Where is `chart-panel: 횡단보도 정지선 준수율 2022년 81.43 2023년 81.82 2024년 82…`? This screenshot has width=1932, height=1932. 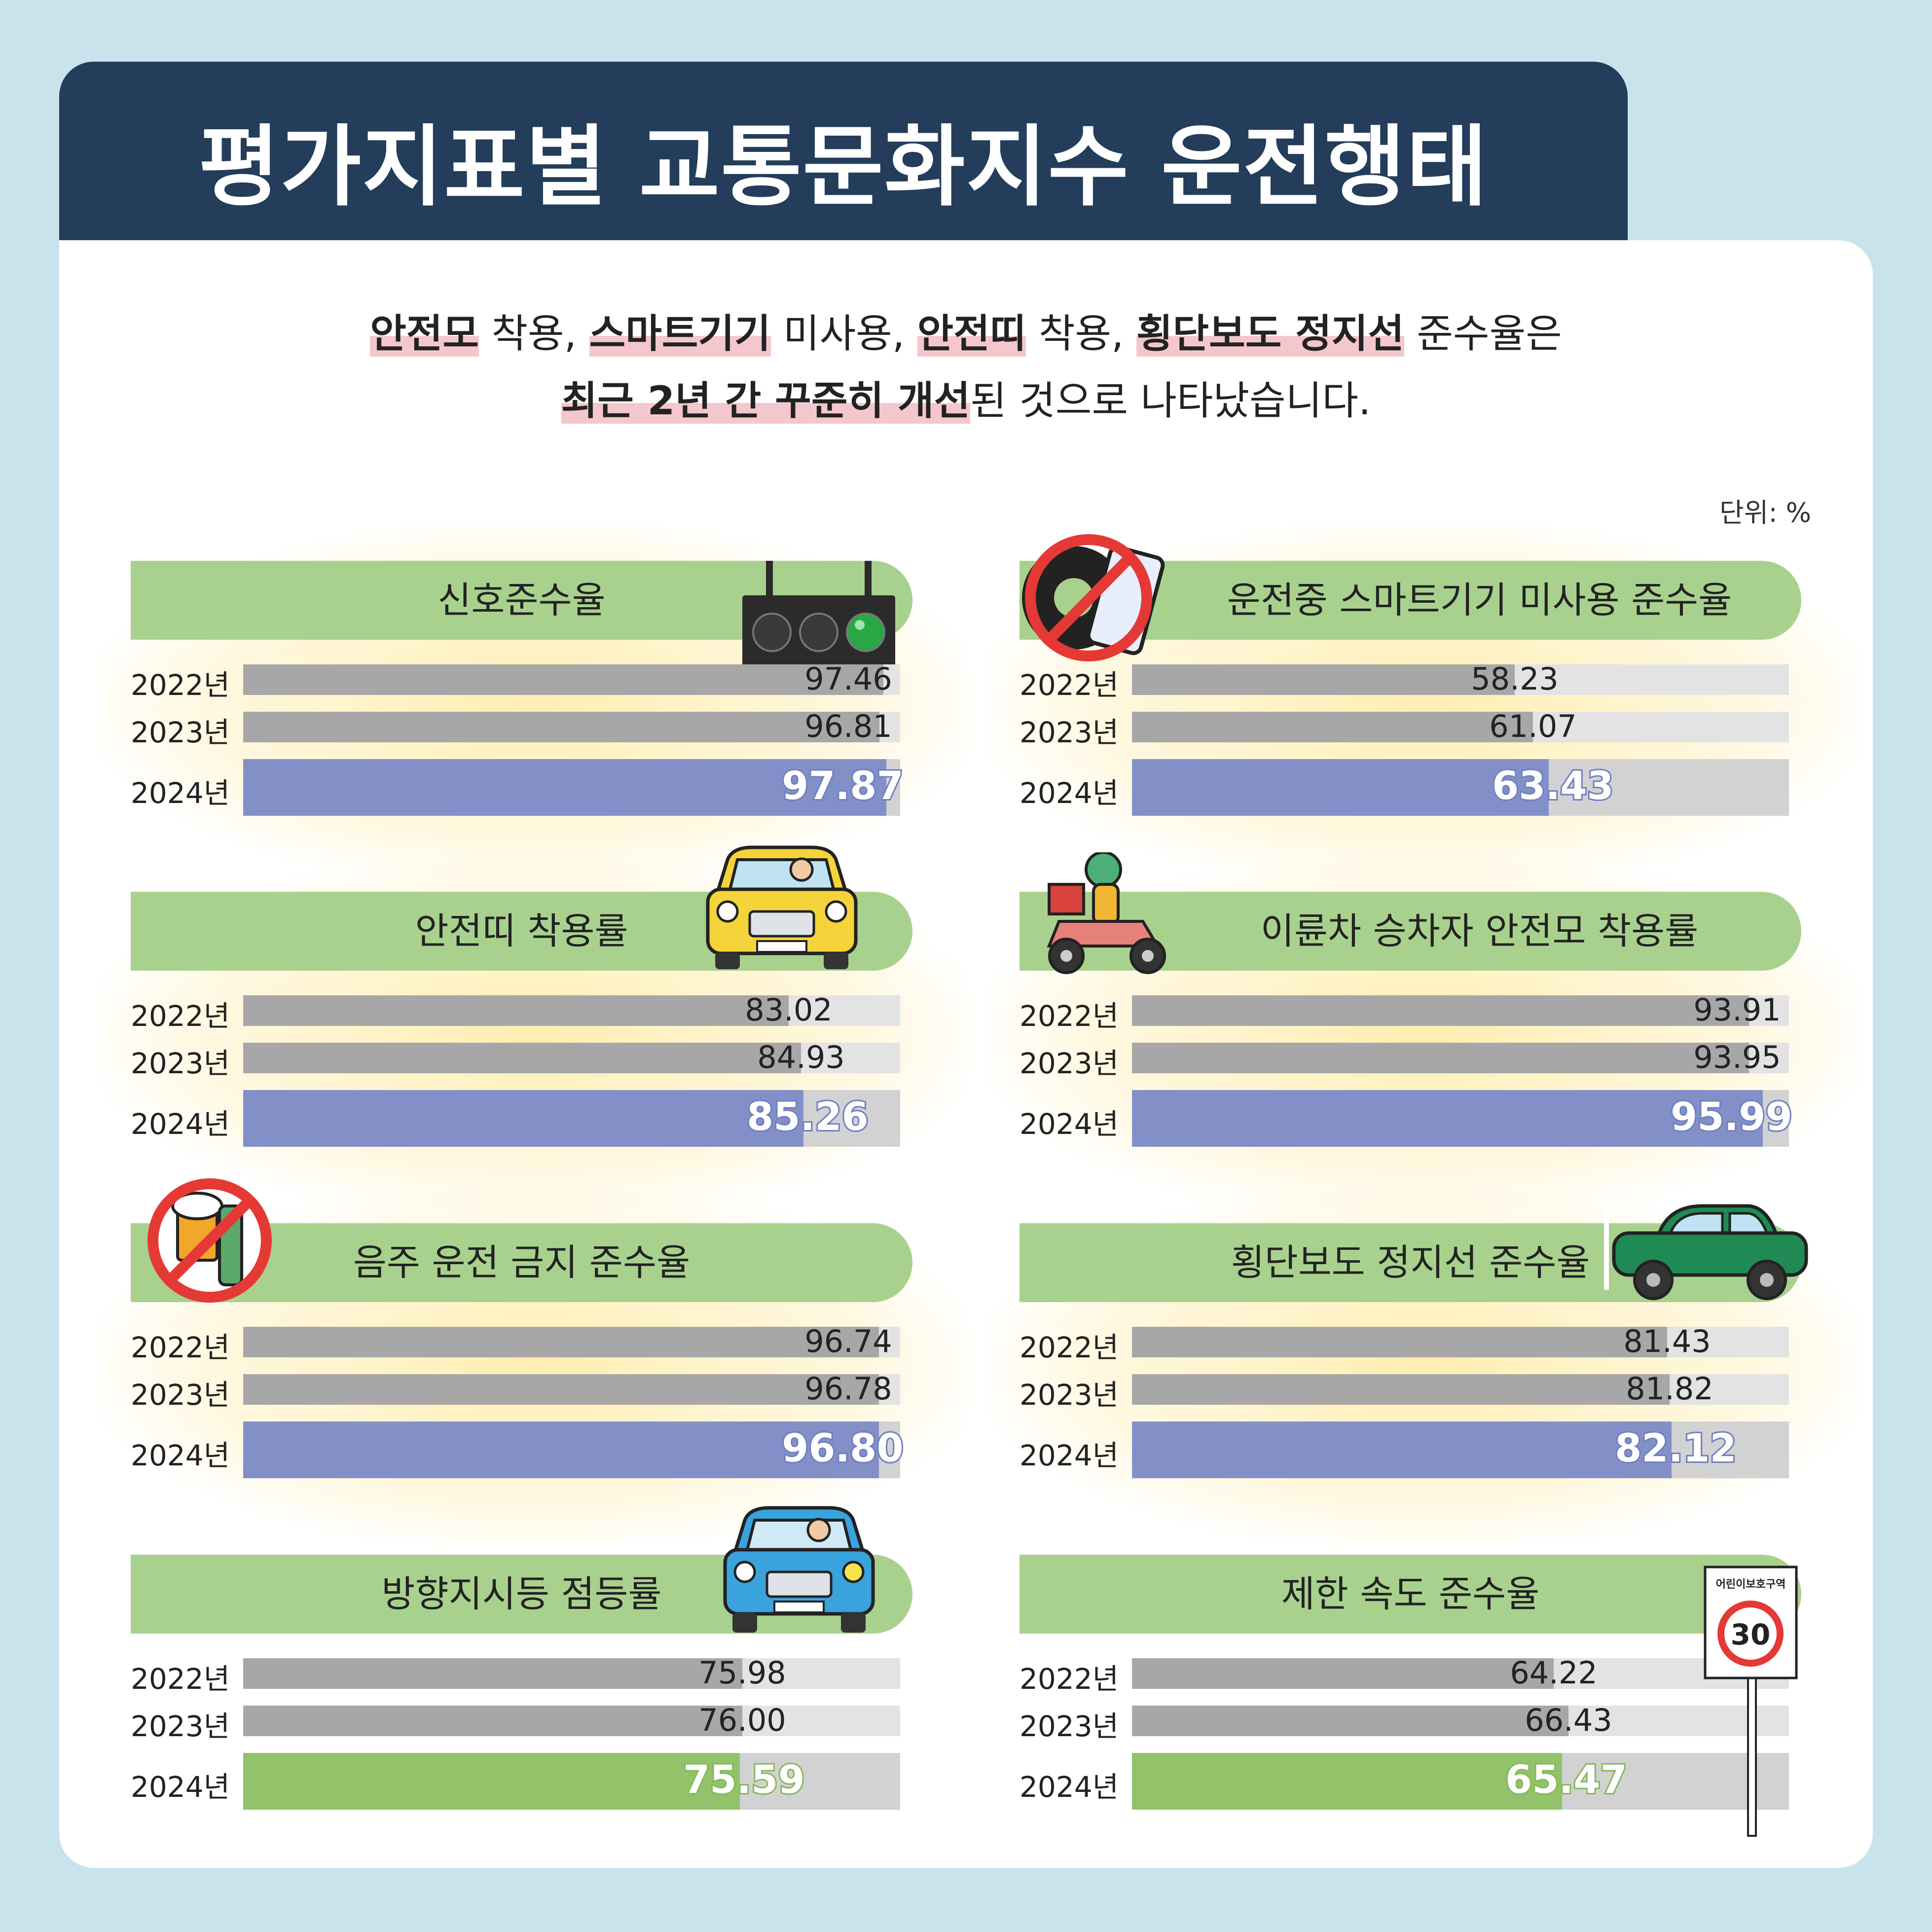 chart-panel: 횡단보도 정지선 준수율 2022년 81.43 2023년 81.82 2024년 82… is located at coordinates (1424, 1366).